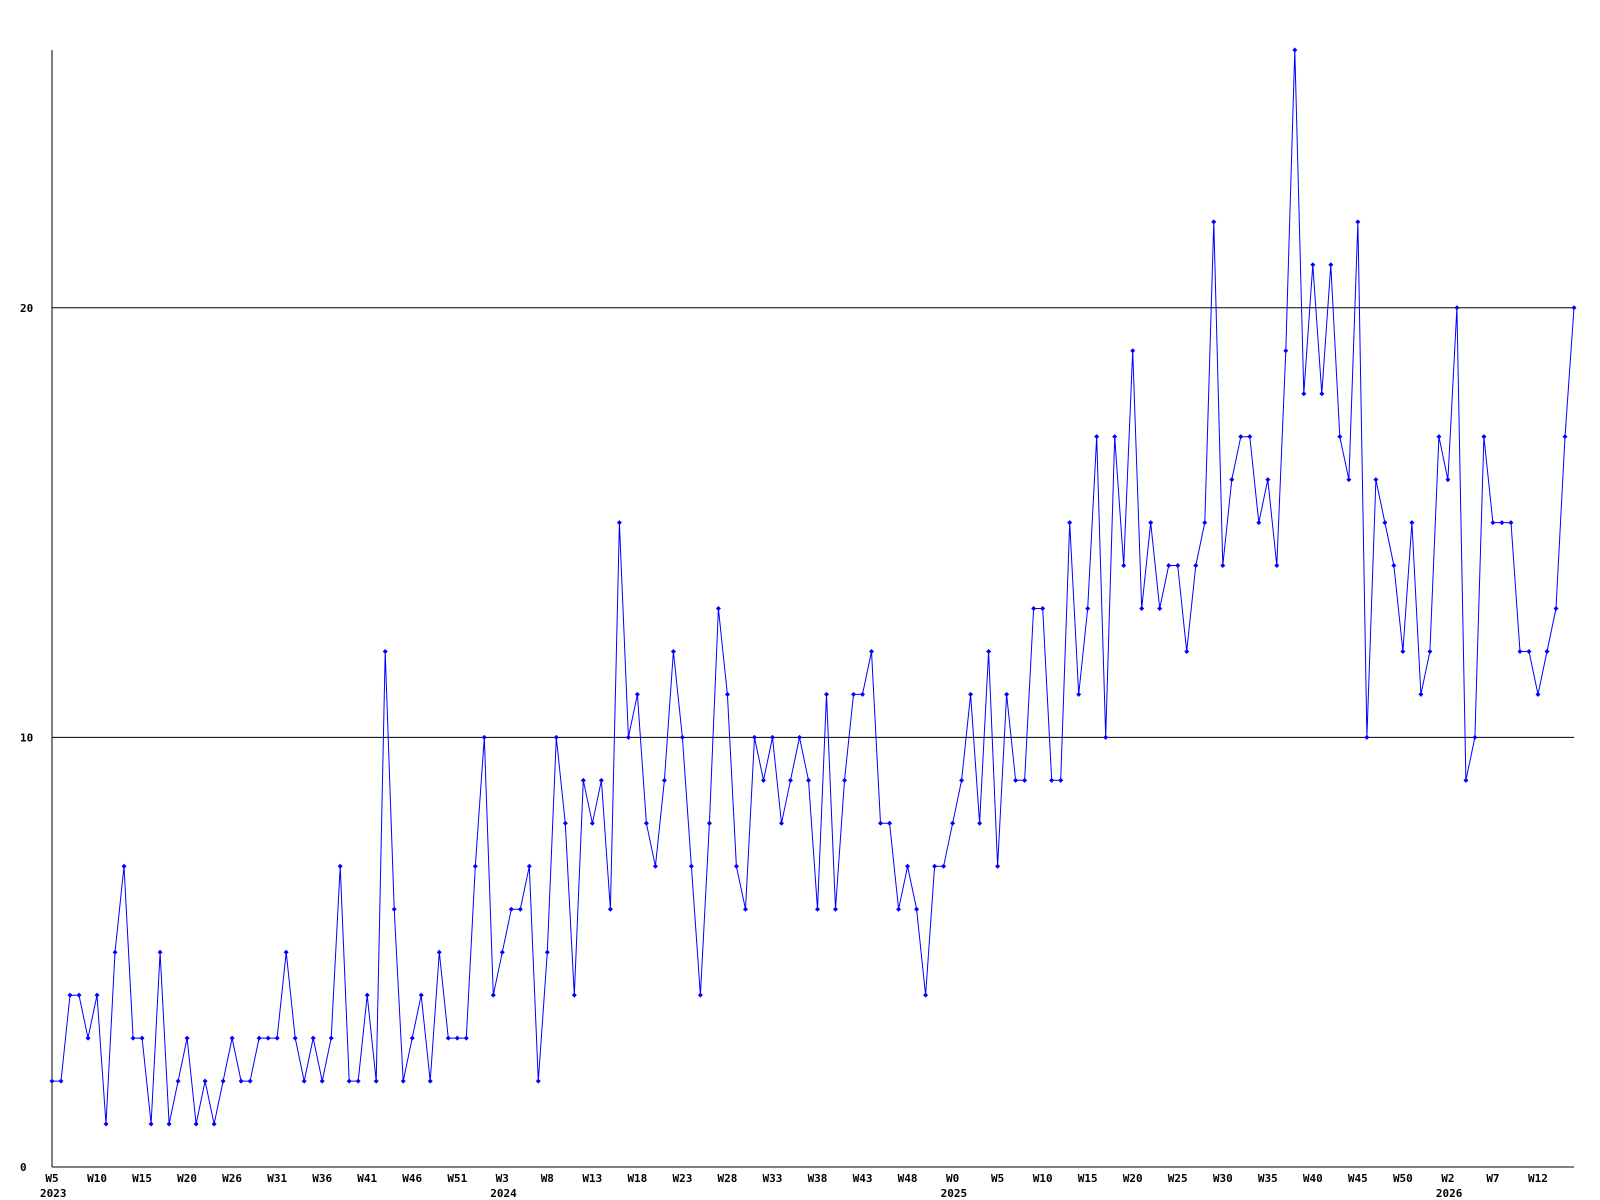  What do you see at coordinates (637, 1178) in the screenshot?
I see `x-tick-label: W18` at bounding box center [637, 1178].